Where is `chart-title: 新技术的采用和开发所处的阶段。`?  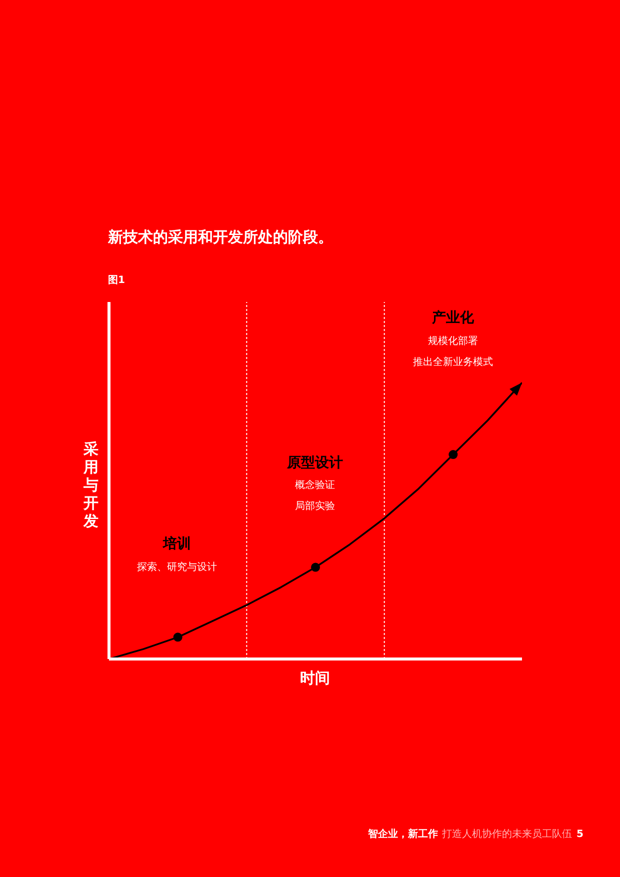
chart-title: 新技术的采用和开发所处的阶段。 is located at coordinates (220, 237).